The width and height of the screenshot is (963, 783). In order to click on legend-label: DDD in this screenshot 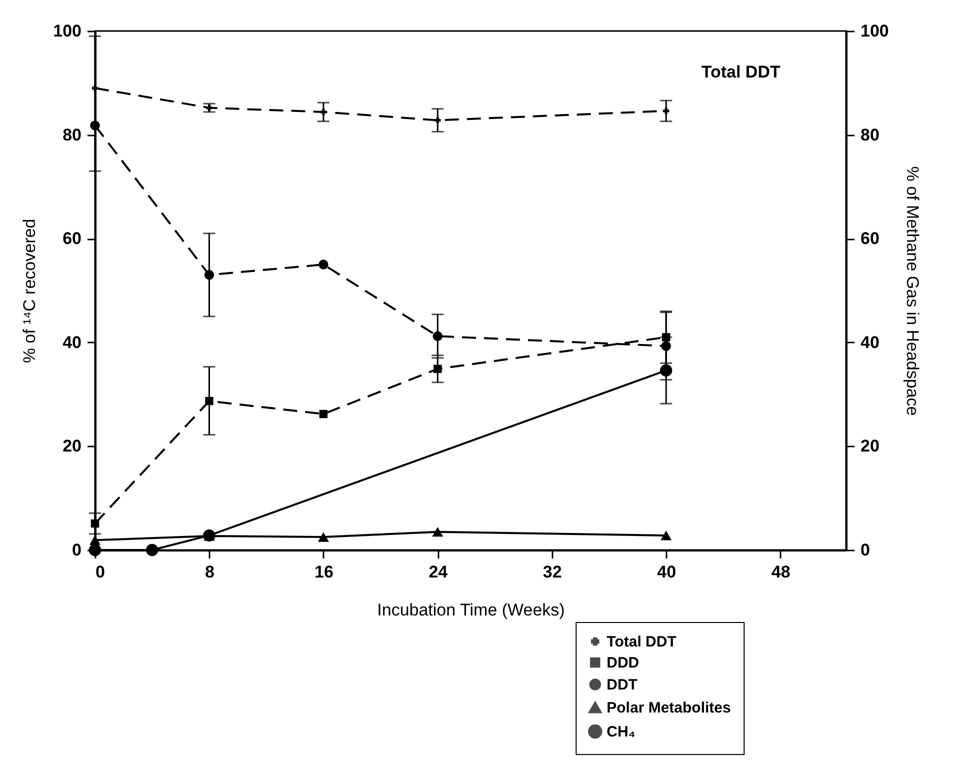, I will do `click(623, 663)`.